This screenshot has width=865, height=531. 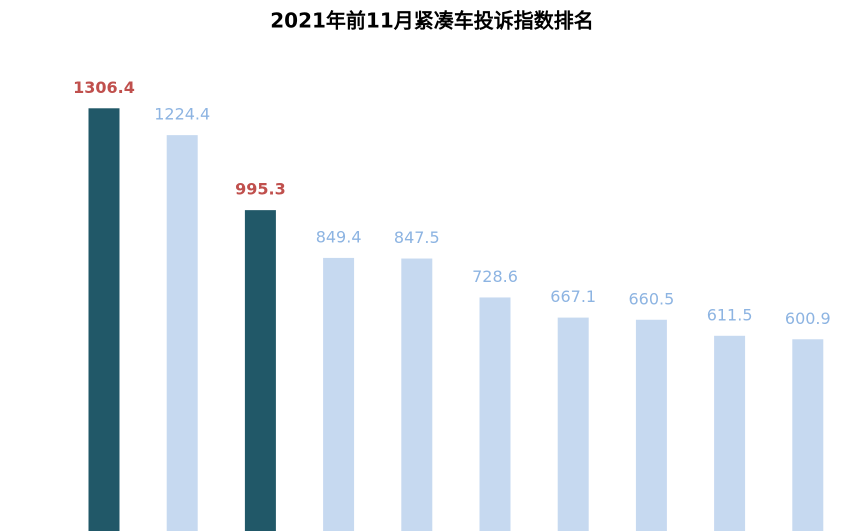 What do you see at coordinates (495, 276) in the screenshot?
I see `value-label: 728.6` at bounding box center [495, 276].